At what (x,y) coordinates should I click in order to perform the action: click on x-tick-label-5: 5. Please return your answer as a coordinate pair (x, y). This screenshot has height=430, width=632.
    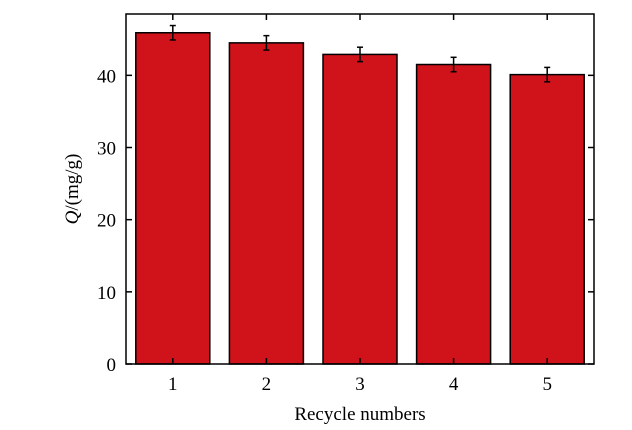
    Looking at the image, I should click on (547, 384).